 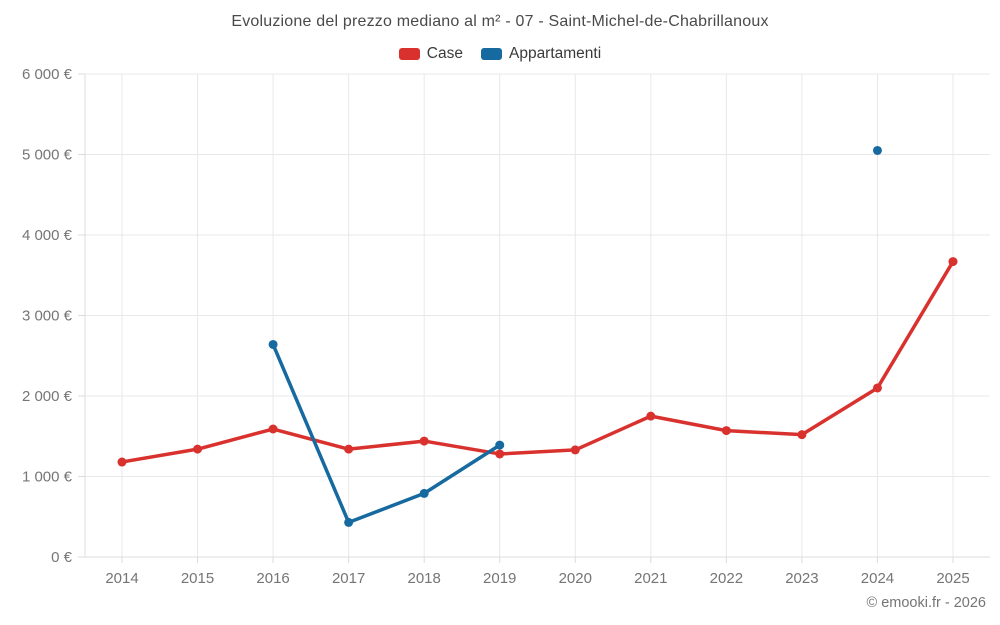 What do you see at coordinates (62, 557) in the screenshot?
I see `y-tick-label: 0 €` at bounding box center [62, 557].